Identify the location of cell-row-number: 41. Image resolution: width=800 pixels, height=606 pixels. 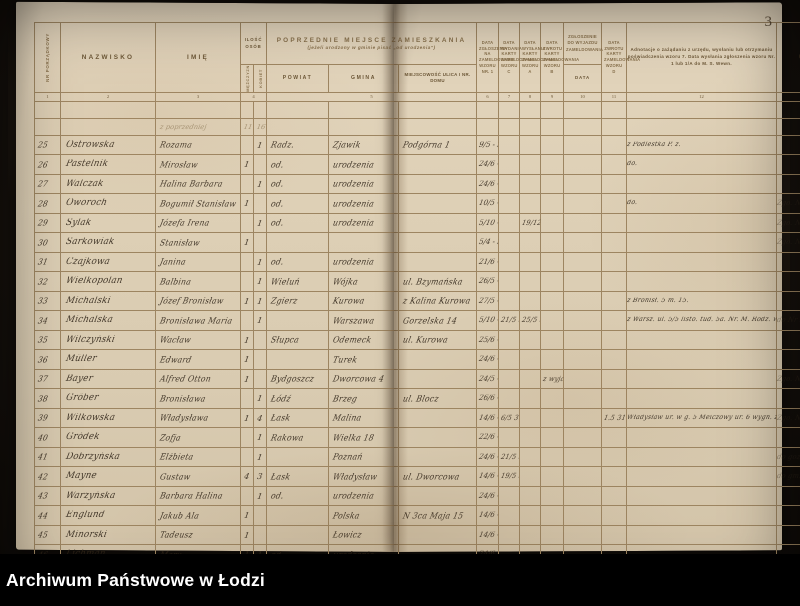
(47, 457).